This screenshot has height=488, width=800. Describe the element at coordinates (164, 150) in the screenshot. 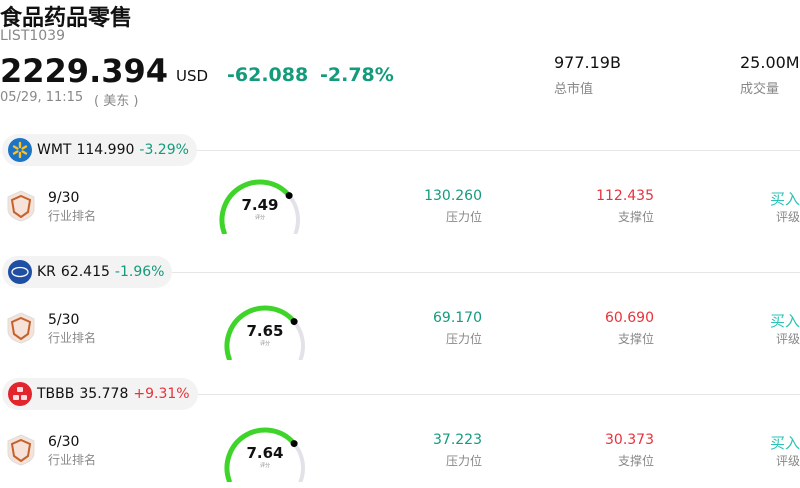

I see `stock-change: -3.29%` at that location.